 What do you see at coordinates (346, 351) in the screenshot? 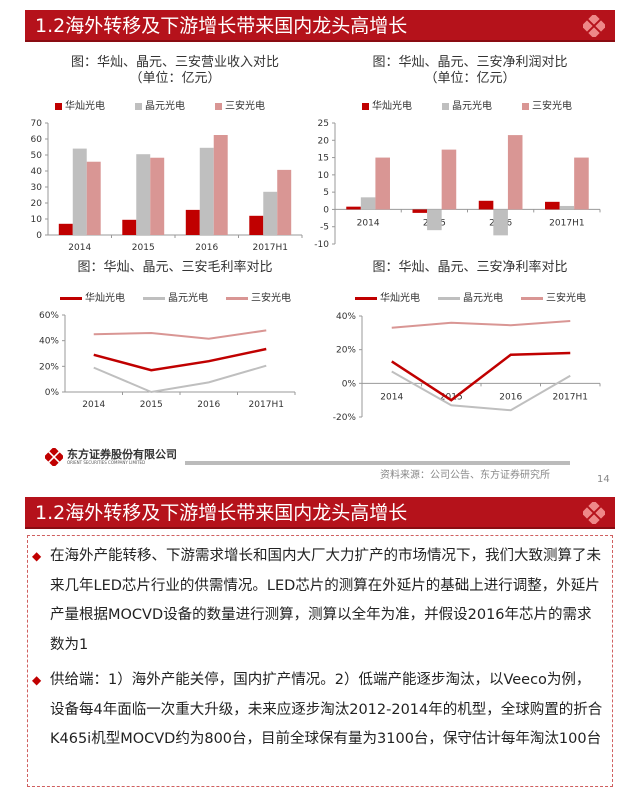
I see `y-tick-label: 20%` at bounding box center [346, 351].